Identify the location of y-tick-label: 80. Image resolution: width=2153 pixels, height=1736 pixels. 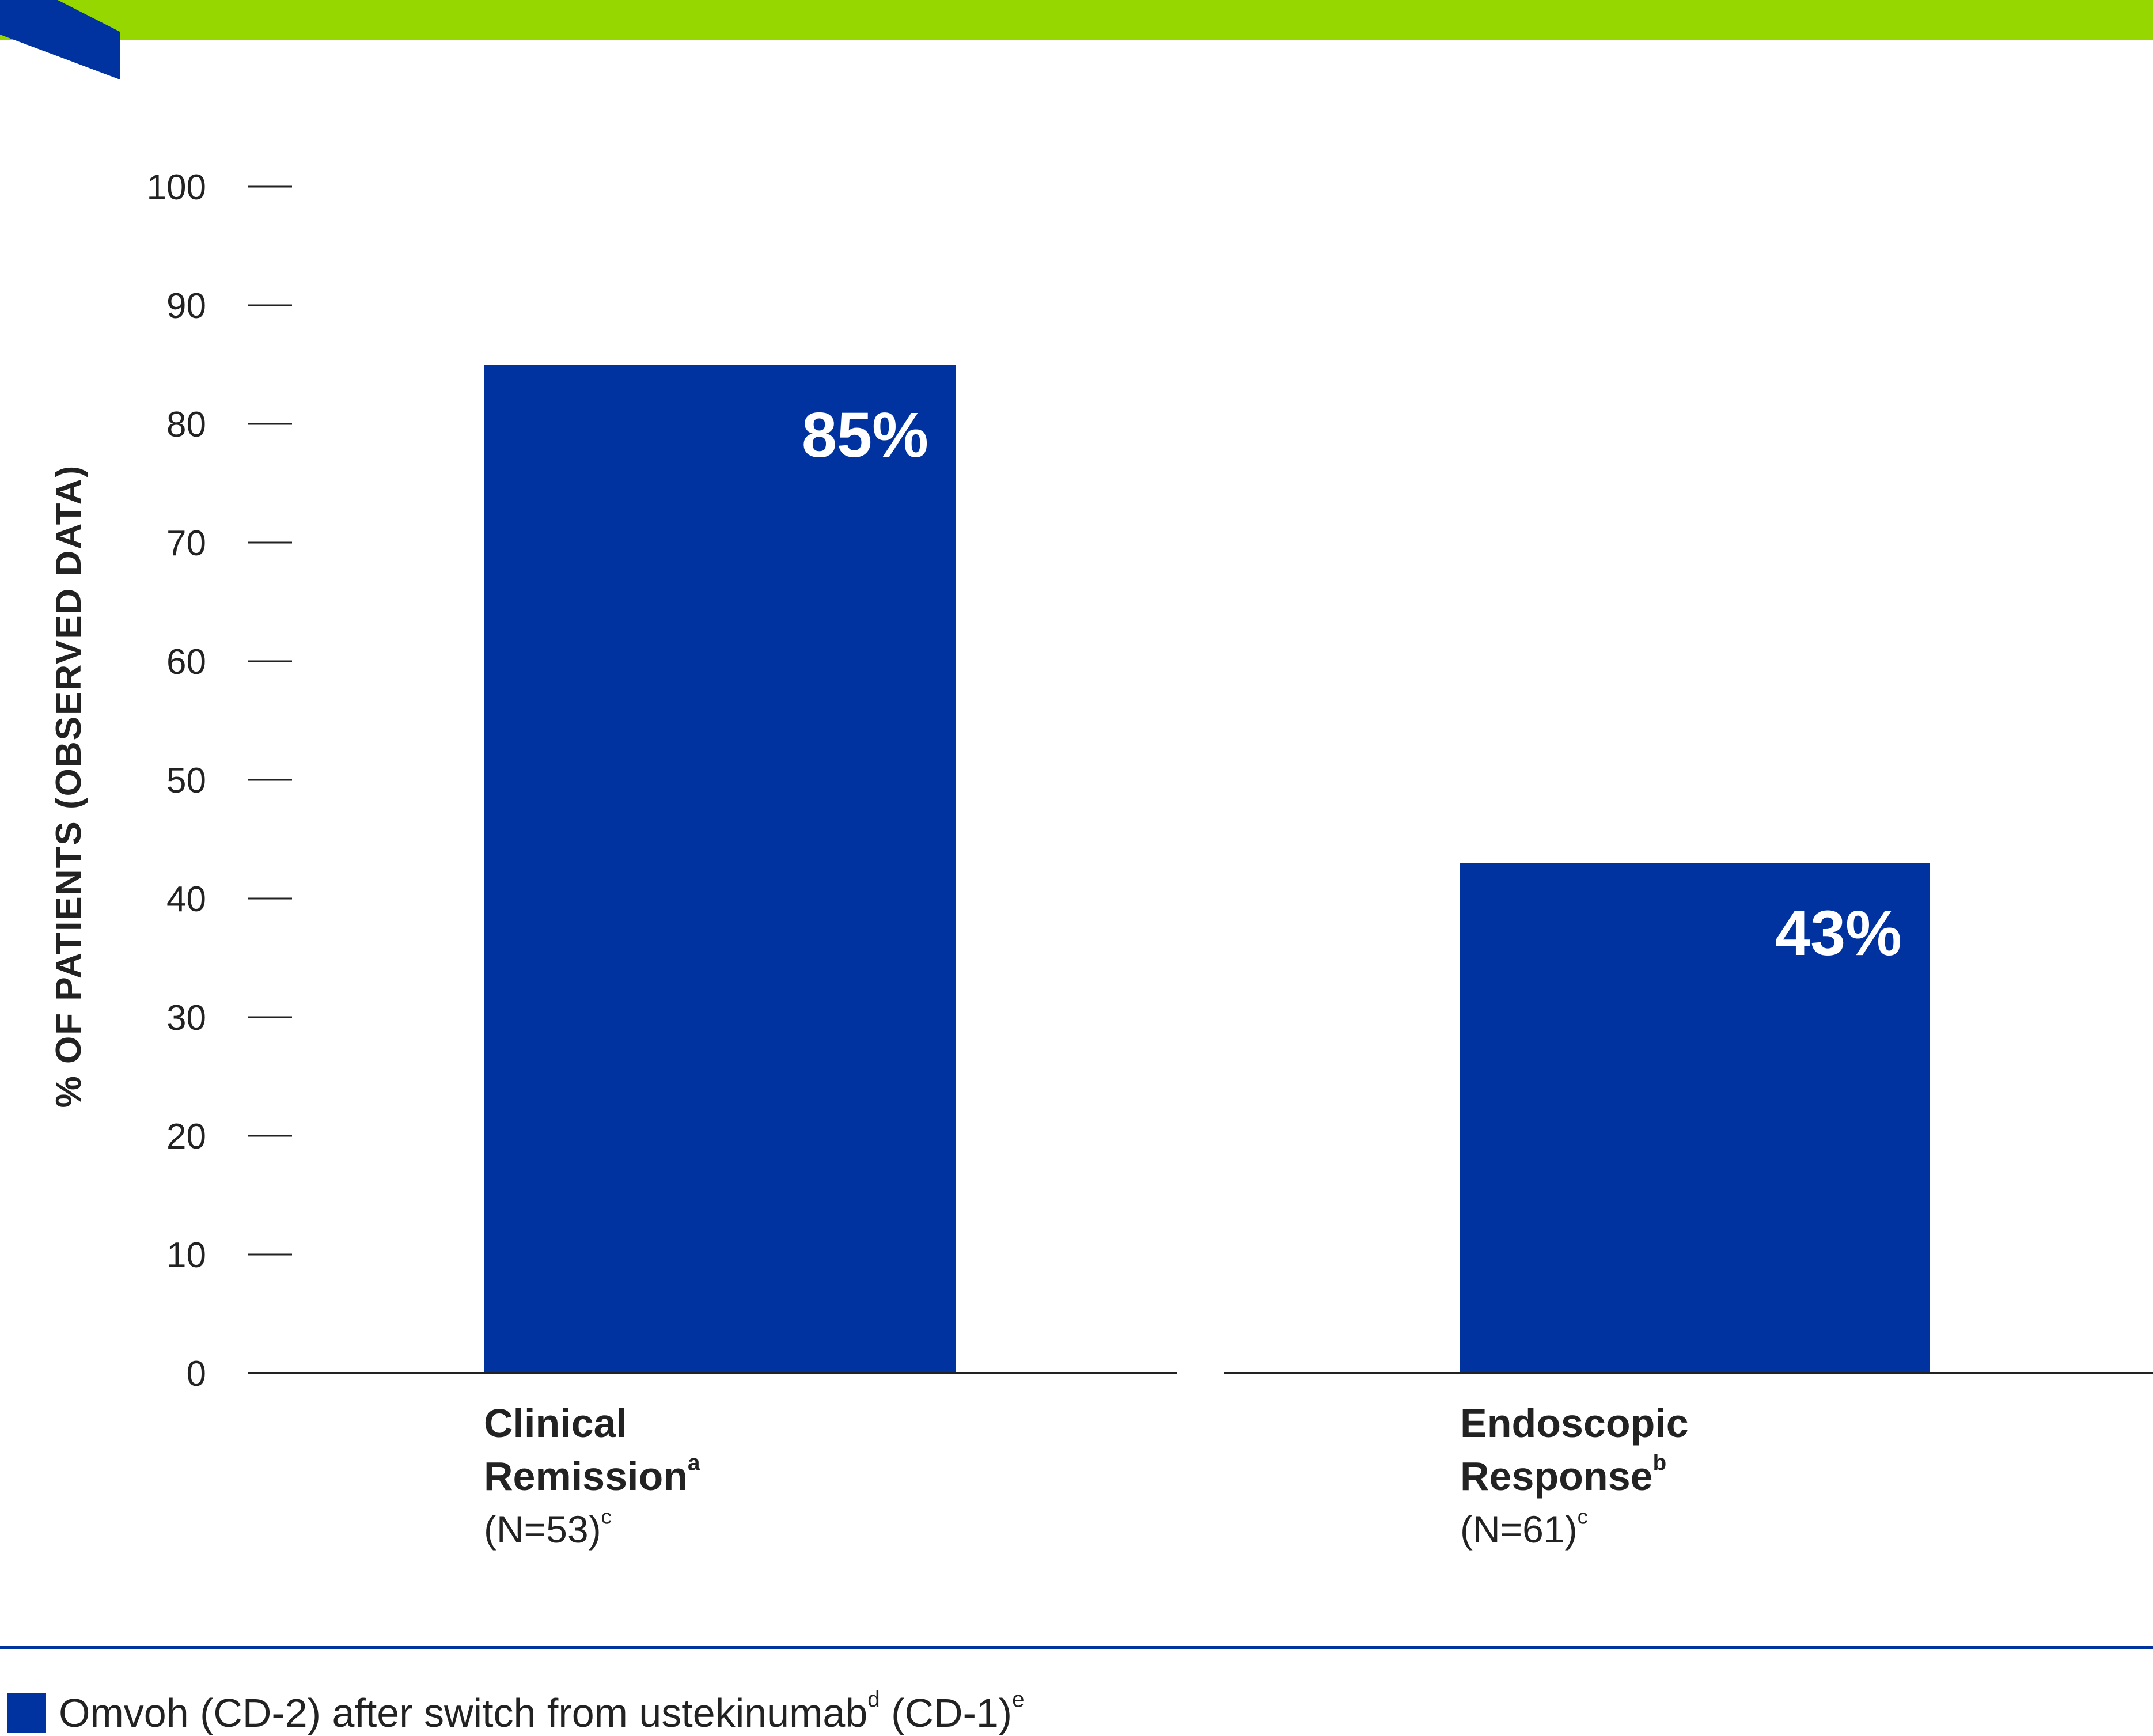
(186, 425).